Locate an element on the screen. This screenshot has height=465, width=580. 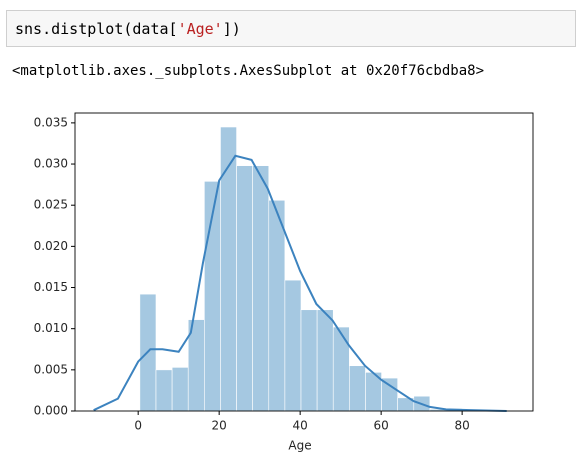
code-cell: sns.distplot(data['Age']) is located at coordinates (291, 28).